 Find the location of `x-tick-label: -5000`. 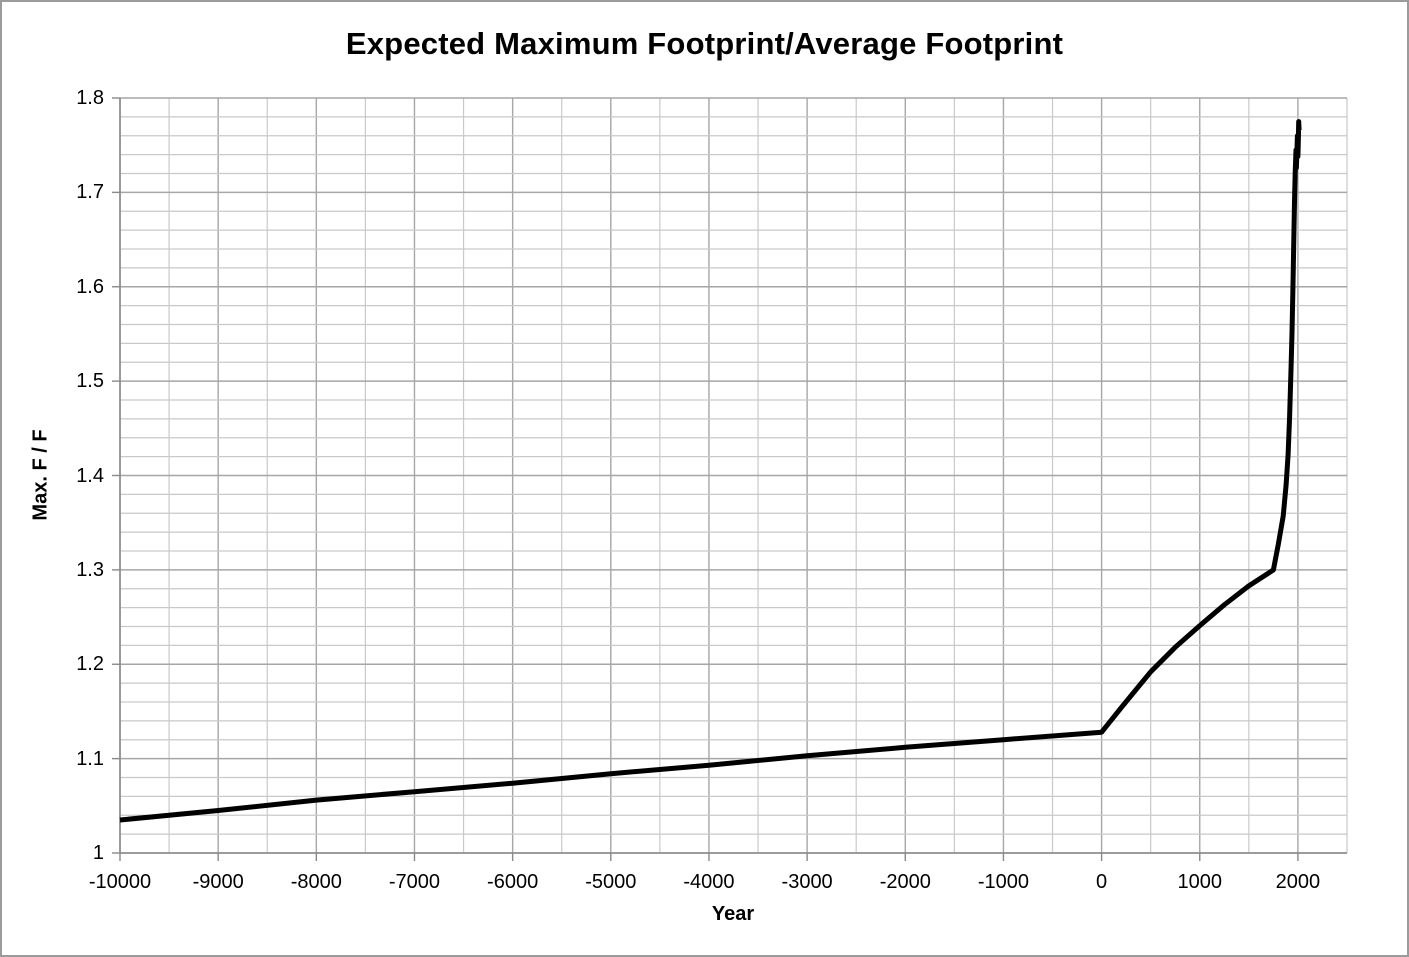

x-tick-label: -5000 is located at coordinates (611, 882).